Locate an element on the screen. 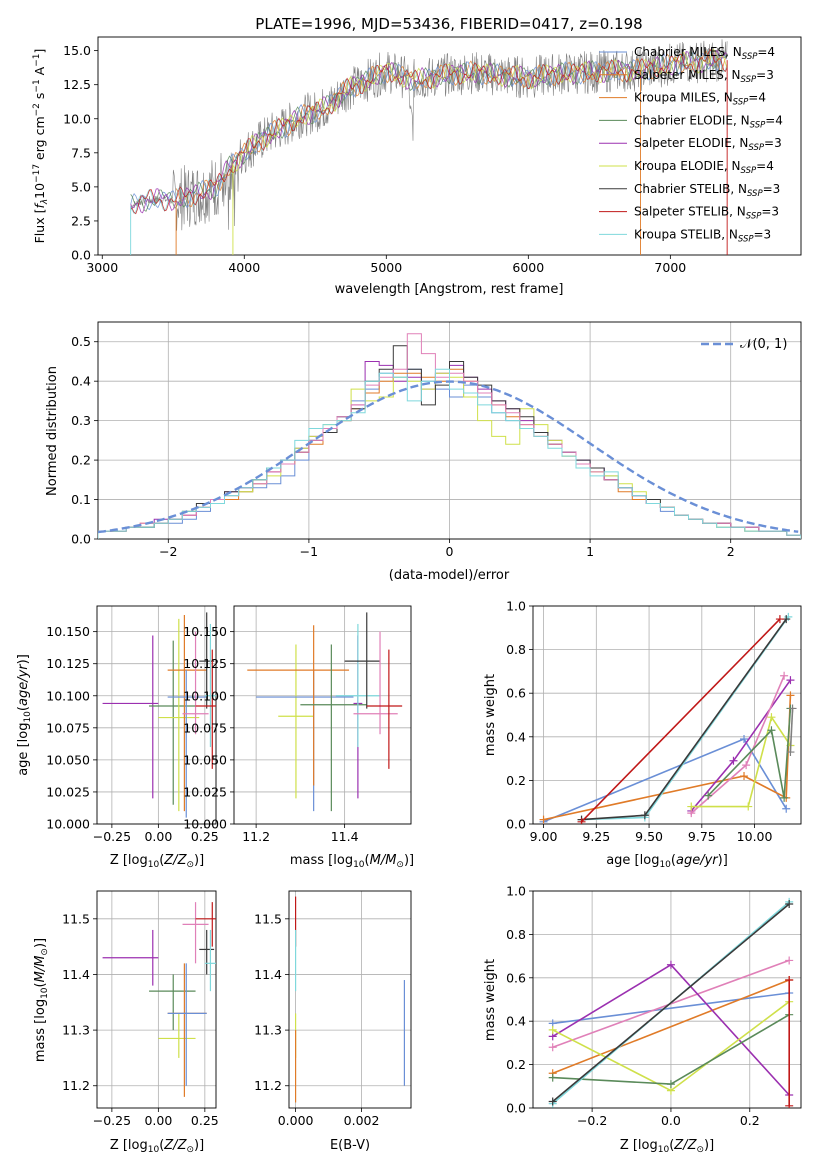  spectrum-model-blue is located at coordinates (429, 131).